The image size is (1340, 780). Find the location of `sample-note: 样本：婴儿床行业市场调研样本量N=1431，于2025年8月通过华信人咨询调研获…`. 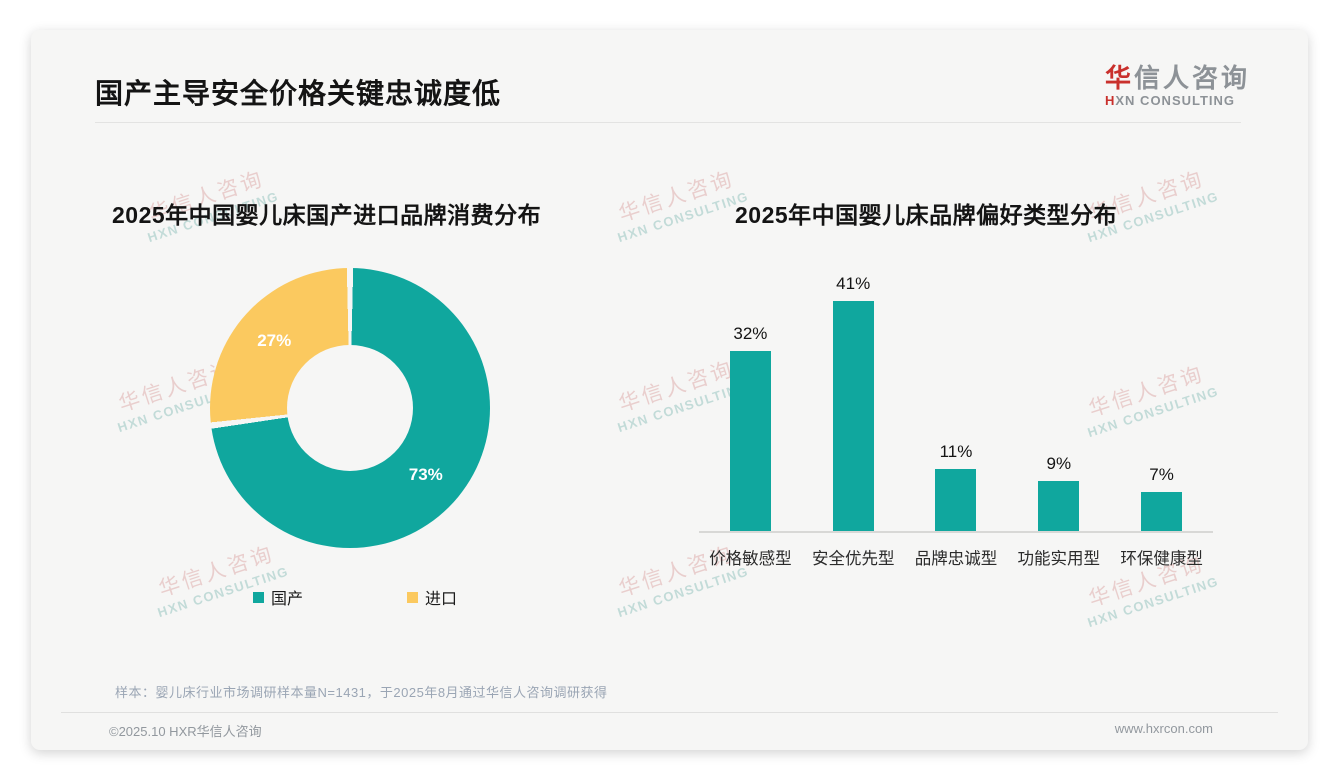

sample-note: 样本：婴儿床行业市场调研样本量N=1431，于2025年8月通过华信人咨询调研获… is located at coordinates (361, 692).